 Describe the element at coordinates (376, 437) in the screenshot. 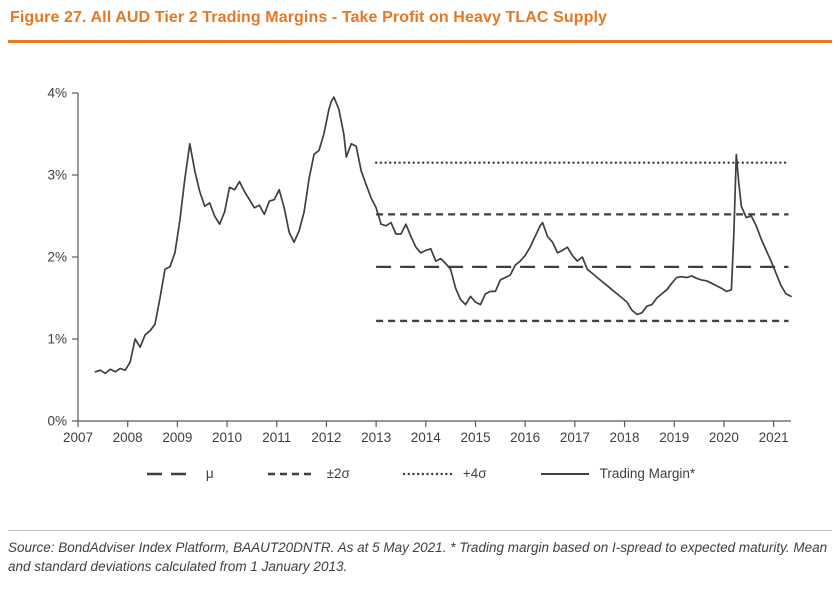

I see `x-tick-label: 2013` at that location.